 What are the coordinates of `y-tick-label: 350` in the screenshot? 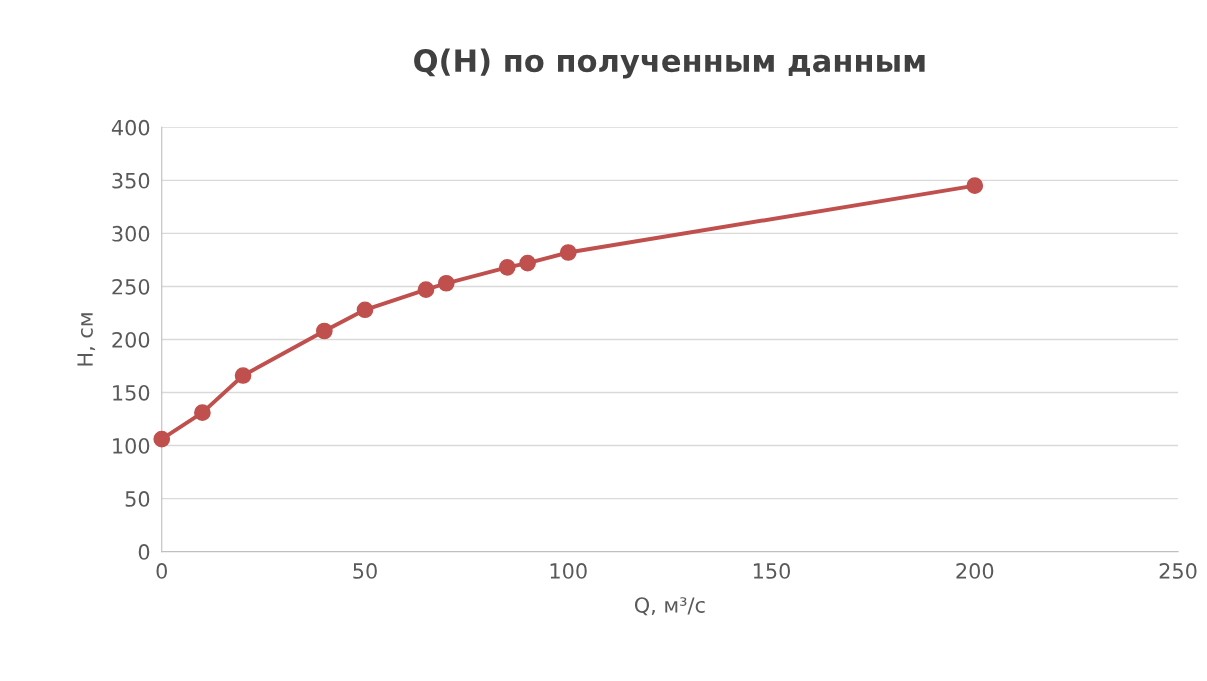 It's located at (131, 180).